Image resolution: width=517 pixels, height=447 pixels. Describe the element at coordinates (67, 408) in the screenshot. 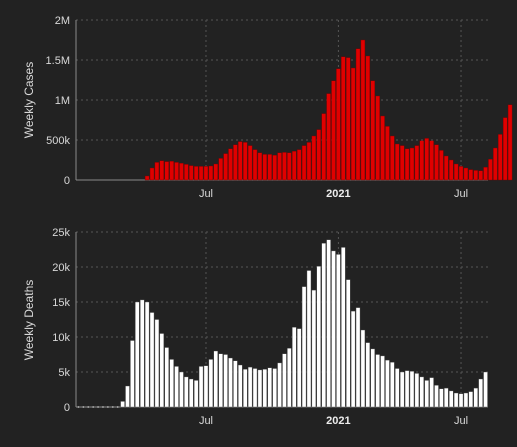

I see `deaths-ytick-label: 0` at that location.